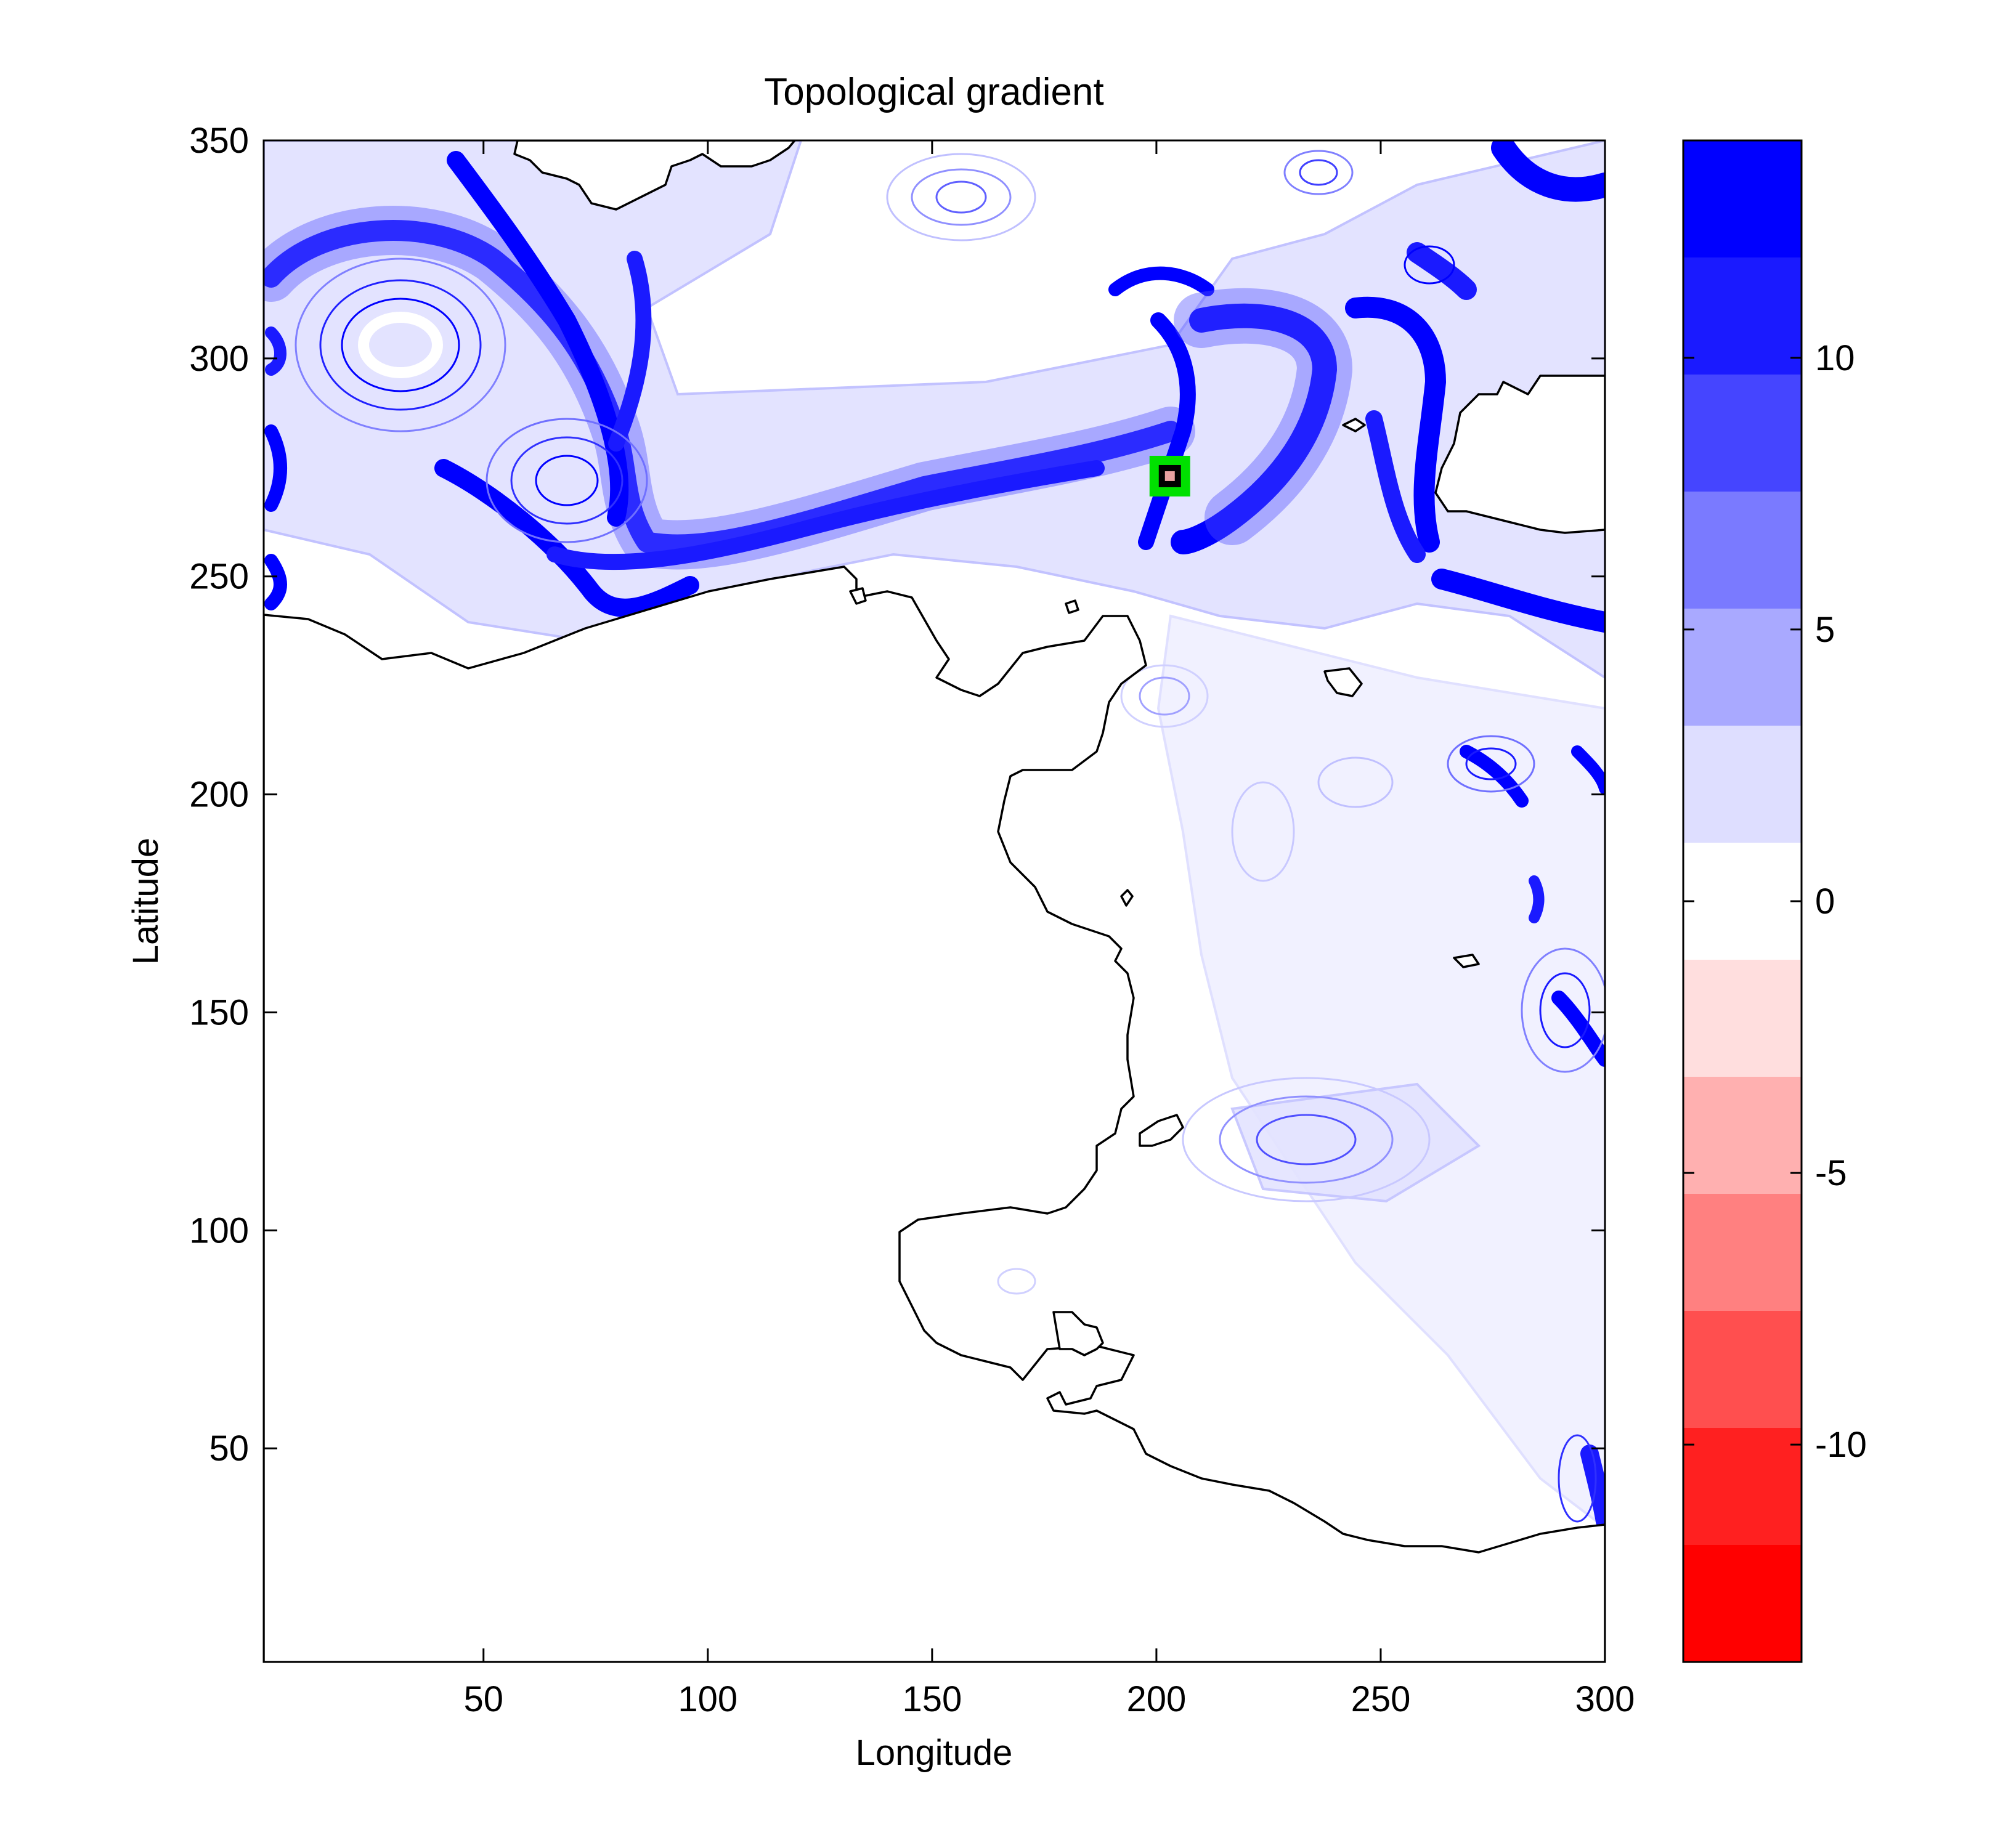 The width and height of the screenshot is (2003, 1848). I want to click on x-tick-label: 150, so click(932, 1699).